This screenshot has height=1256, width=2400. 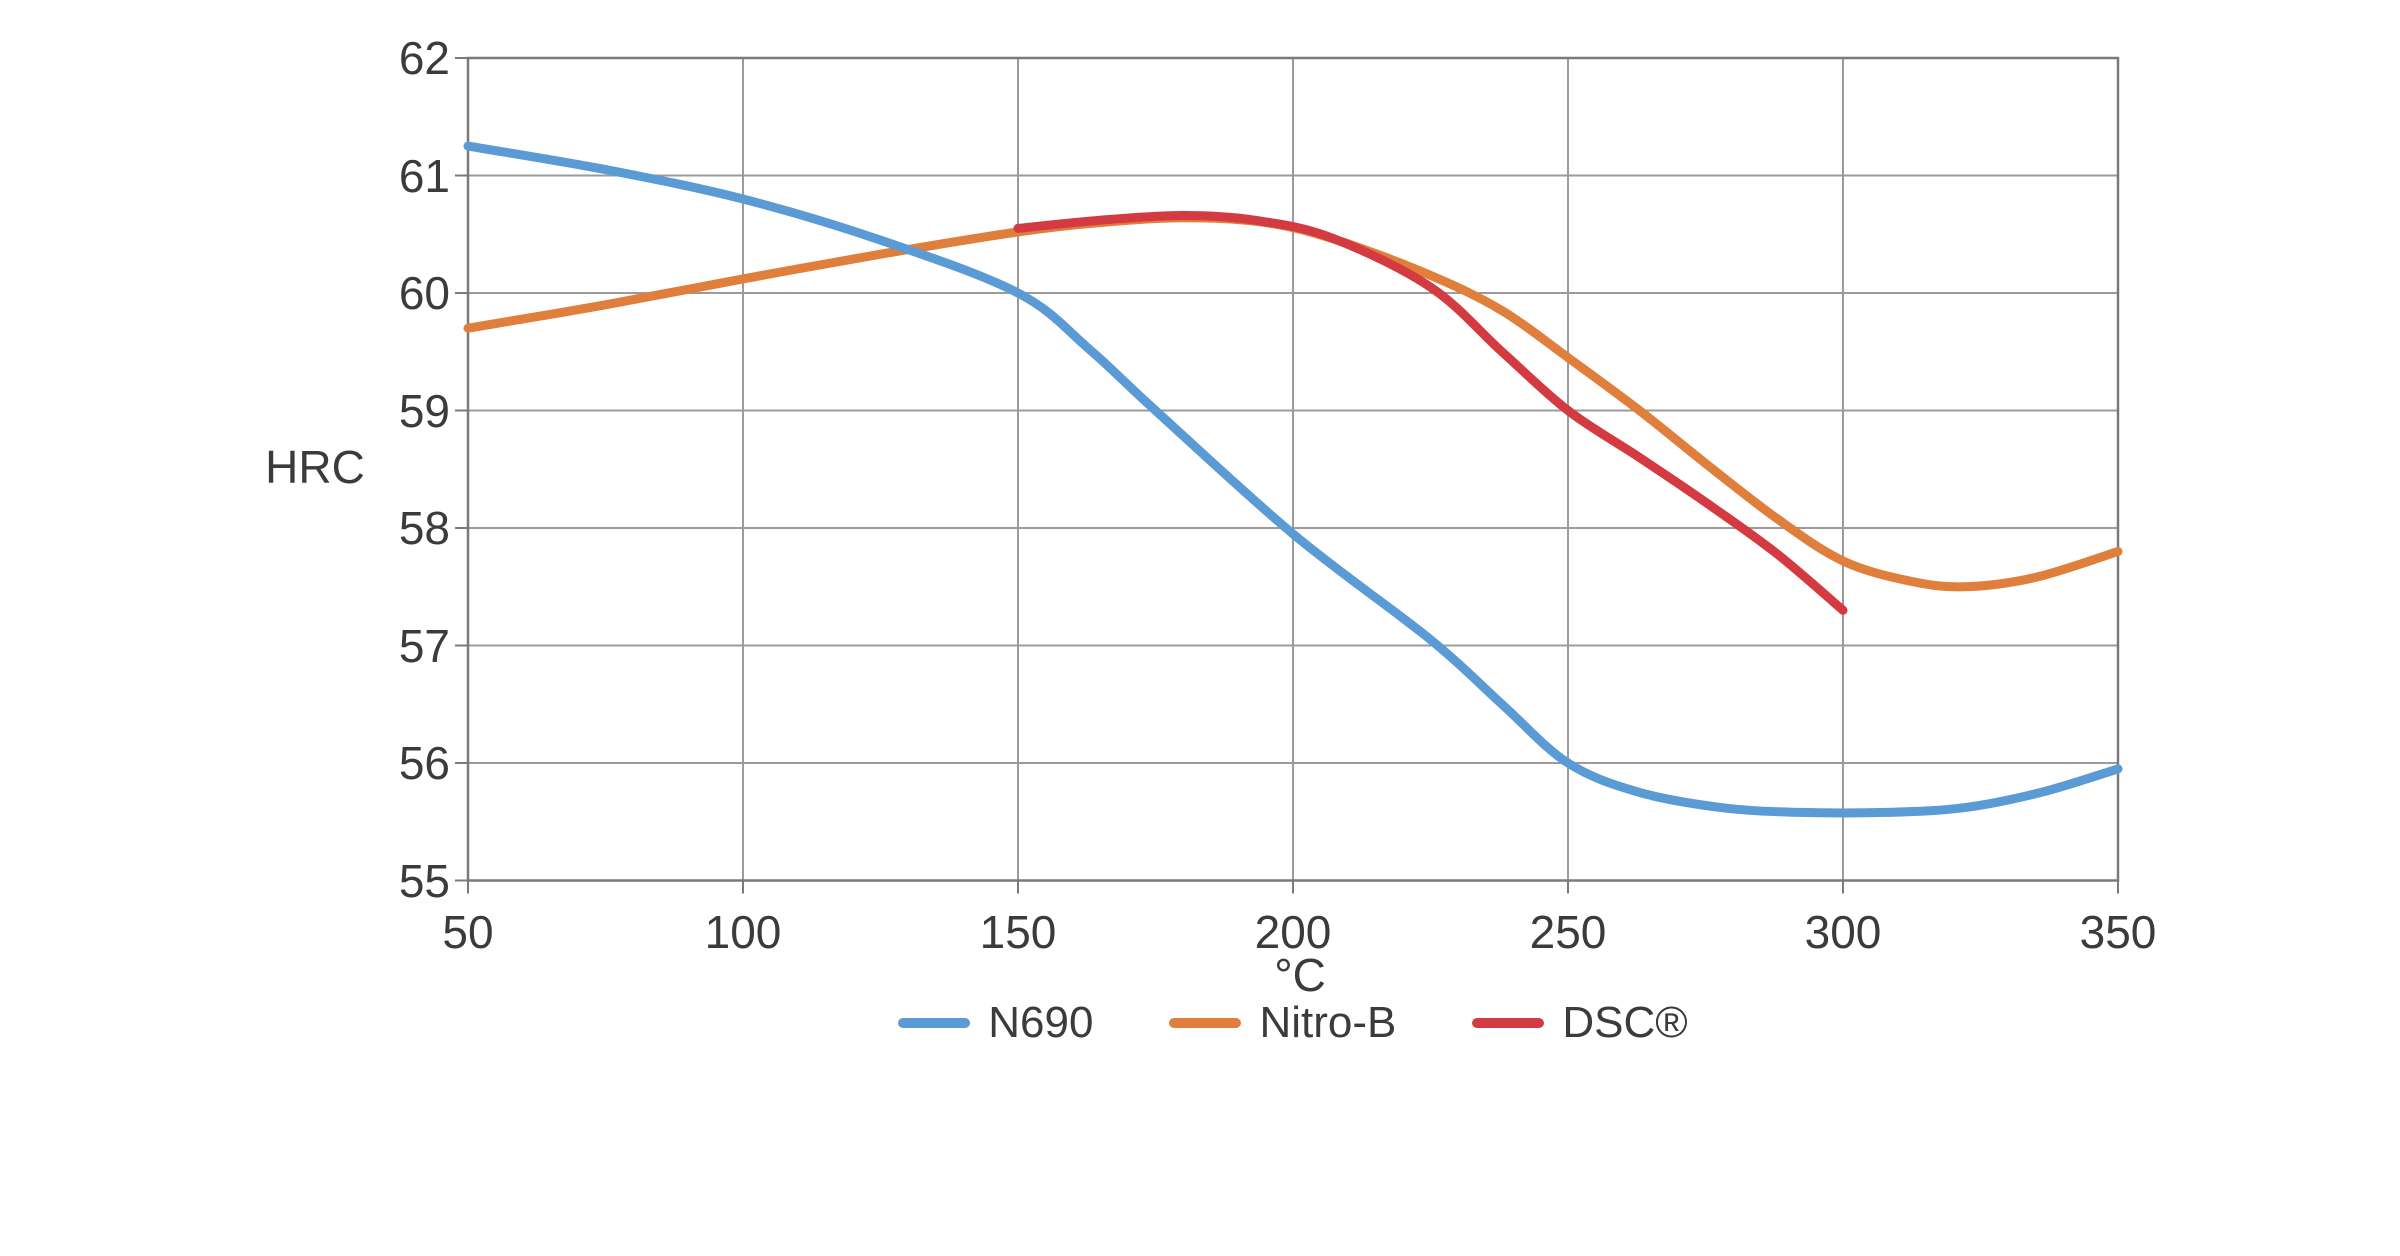 What do you see at coordinates (1293, 931) in the screenshot?
I see `x-tick-label-200: 200` at bounding box center [1293, 931].